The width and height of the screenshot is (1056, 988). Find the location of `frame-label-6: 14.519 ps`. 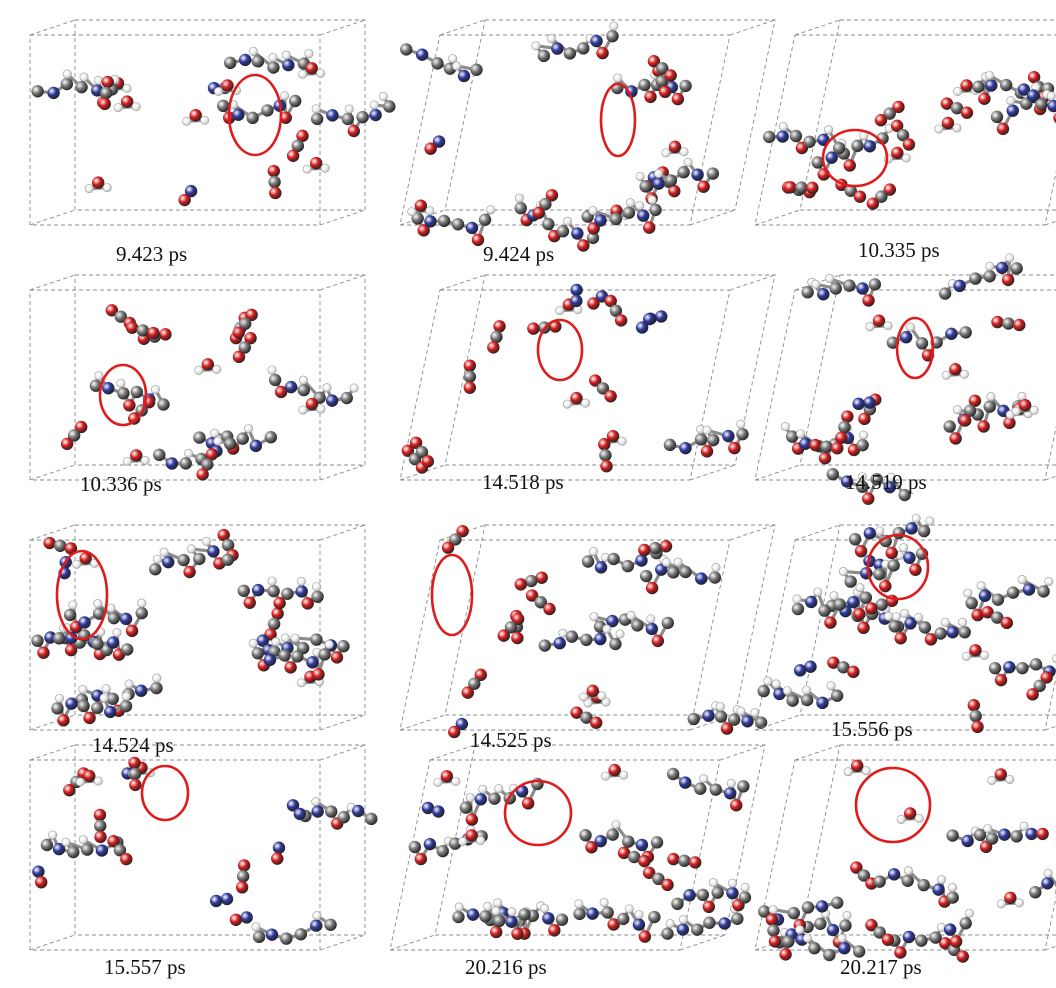

frame-label-6: 14.519 ps is located at coordinates (886, 482).